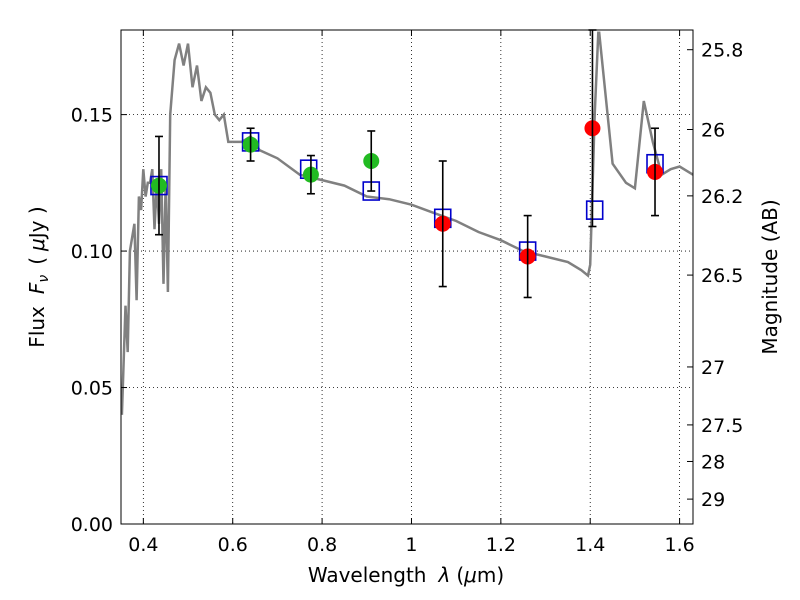  What do you see at coordinates (590, 545) in the screenshot?
I see `x-tick-label: 1.4` at bounding box center [590, 545].